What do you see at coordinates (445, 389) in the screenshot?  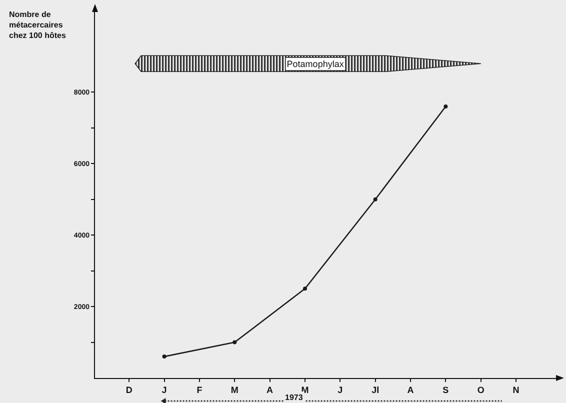 I see `x-tick-label: S` at bounding box center [445, 389].